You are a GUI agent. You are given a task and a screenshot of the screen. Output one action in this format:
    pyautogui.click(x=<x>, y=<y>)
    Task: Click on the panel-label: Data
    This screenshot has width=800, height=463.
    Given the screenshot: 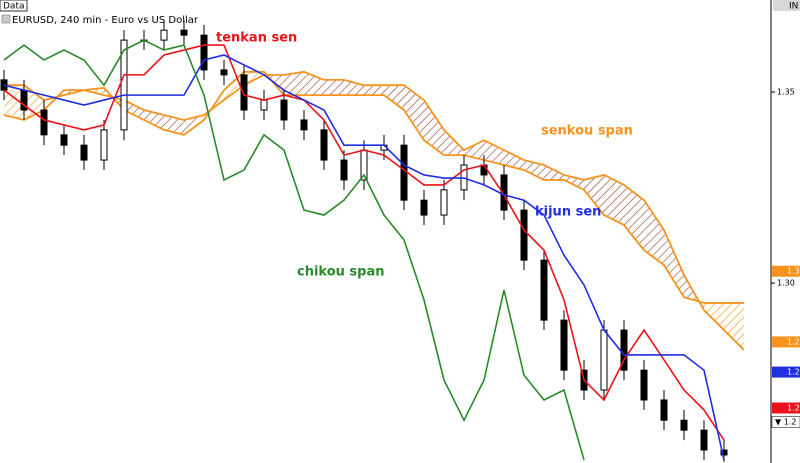 What is the action you would take?
    pyautogui.click(x=14, y=7)
    